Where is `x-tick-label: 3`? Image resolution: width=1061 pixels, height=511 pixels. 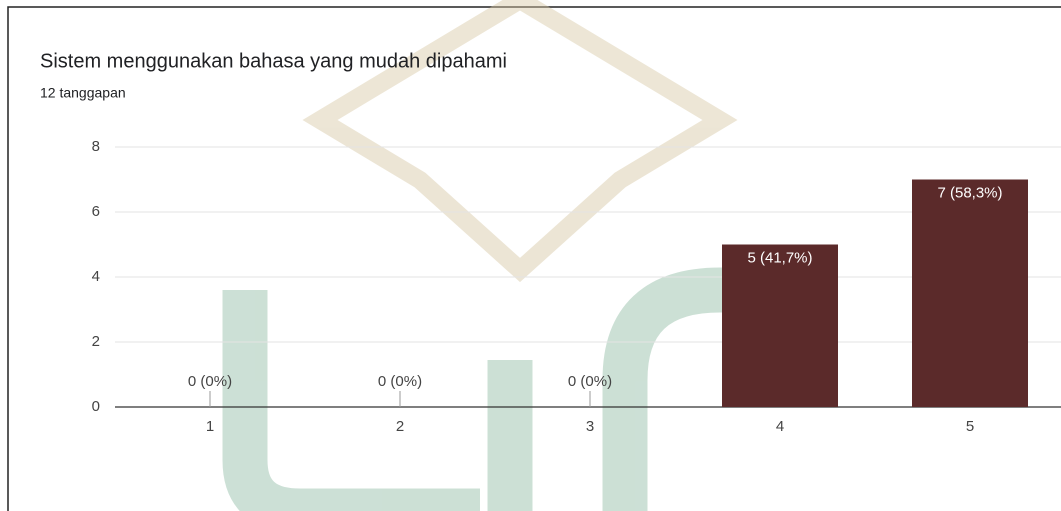
x-tick-label: 3 is located at coordinates (590, 426).